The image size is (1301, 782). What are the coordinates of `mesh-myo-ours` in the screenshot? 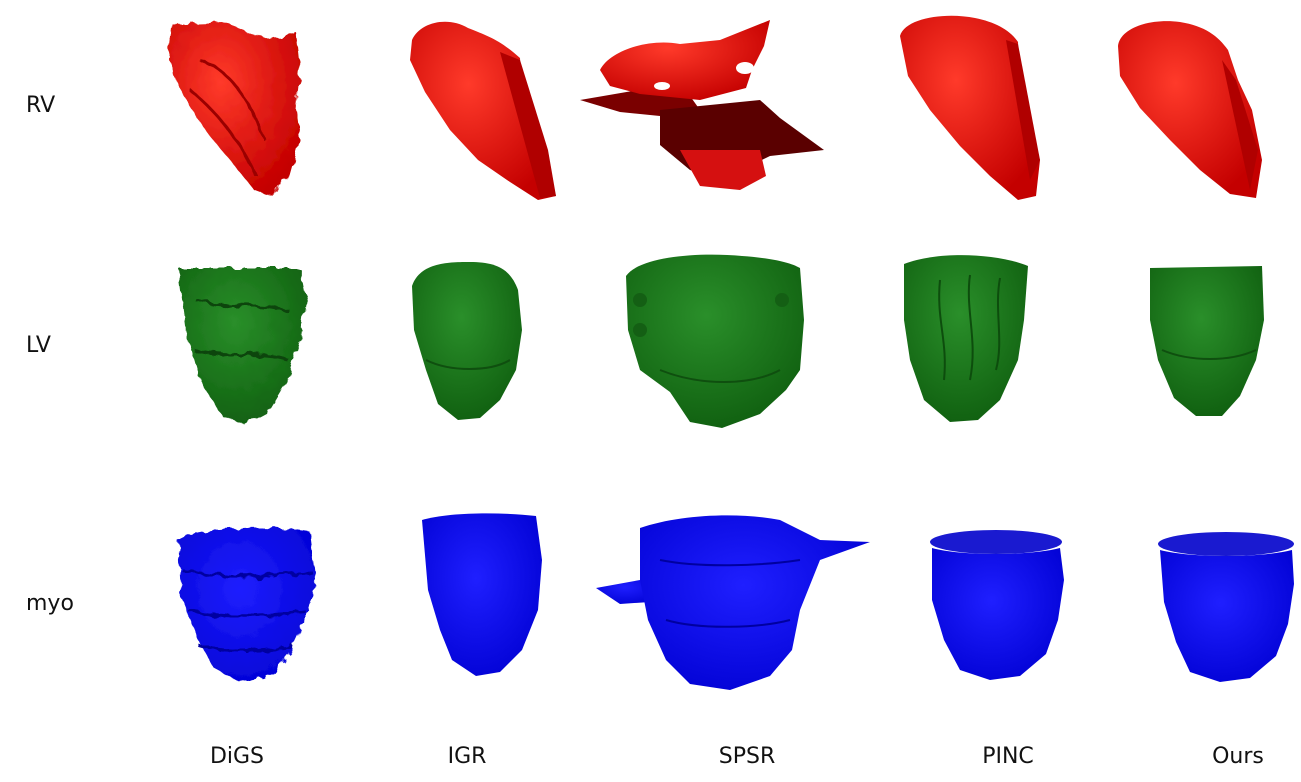 It's located at (1226, 607).